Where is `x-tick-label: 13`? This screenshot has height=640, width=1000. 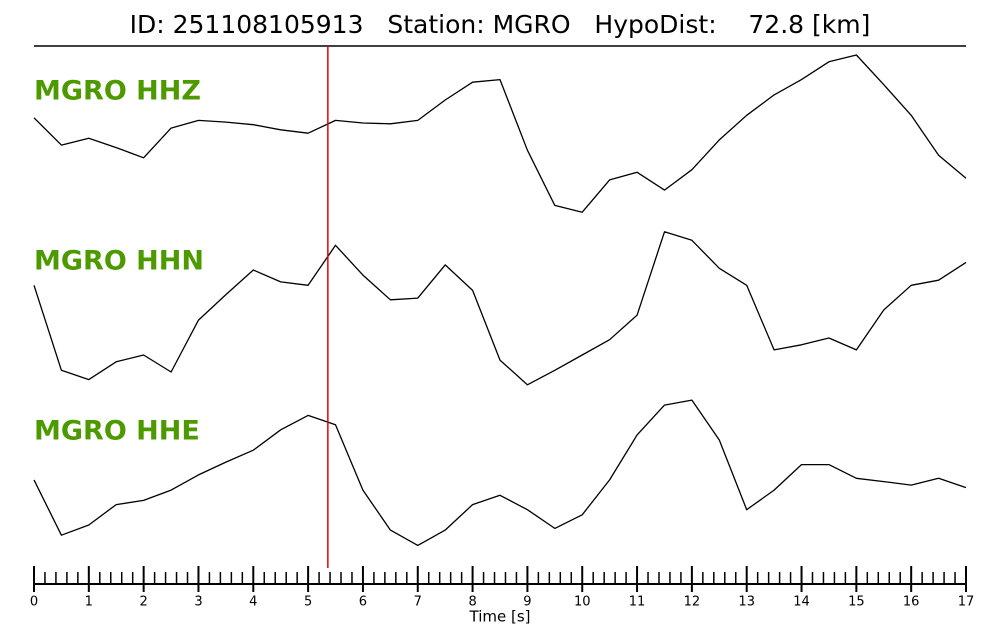
x-tick-label: 13 is located at coordinates (746, 602).